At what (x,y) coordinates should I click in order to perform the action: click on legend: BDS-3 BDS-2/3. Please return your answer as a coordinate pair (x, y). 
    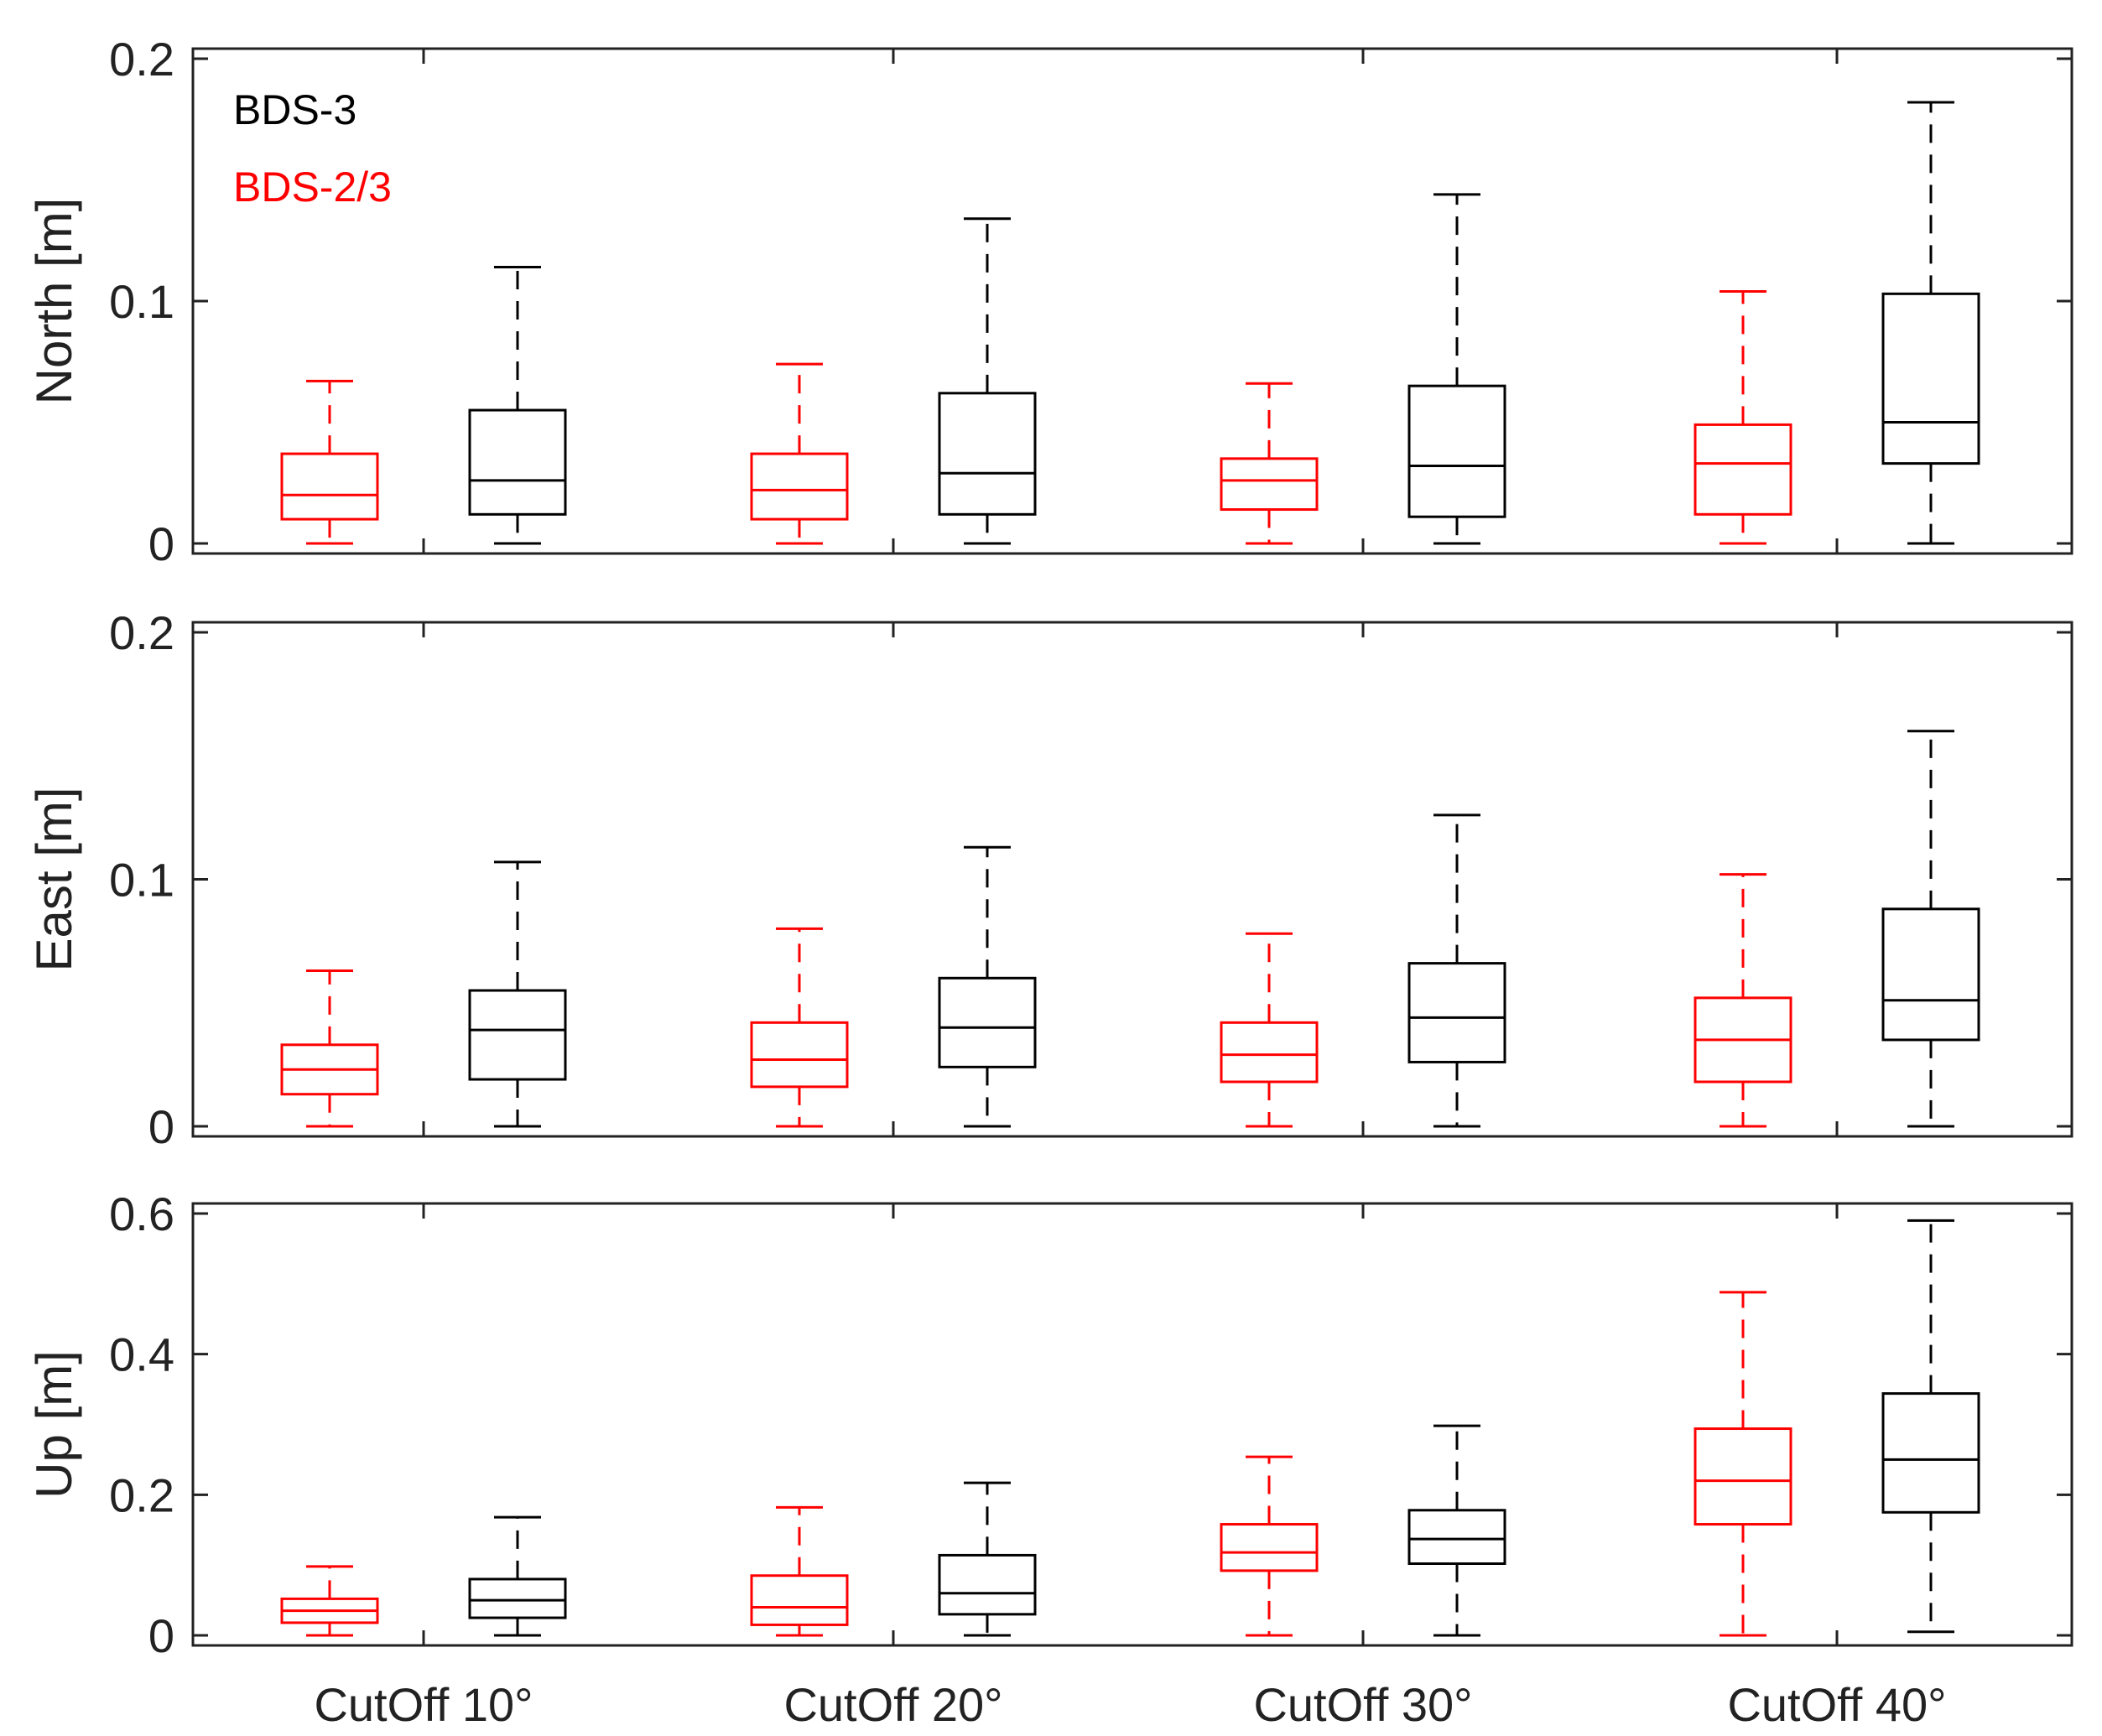
    Looking at the image, I should click on (312, 148).